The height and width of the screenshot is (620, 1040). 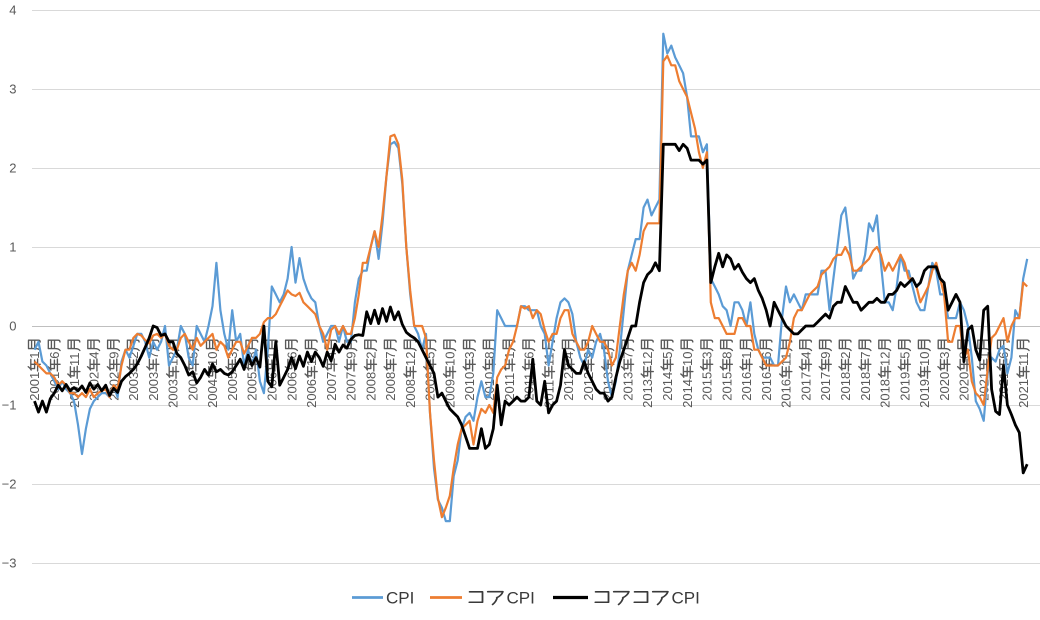 I want to click on svg-text: −3, so click(x=9, y=563).